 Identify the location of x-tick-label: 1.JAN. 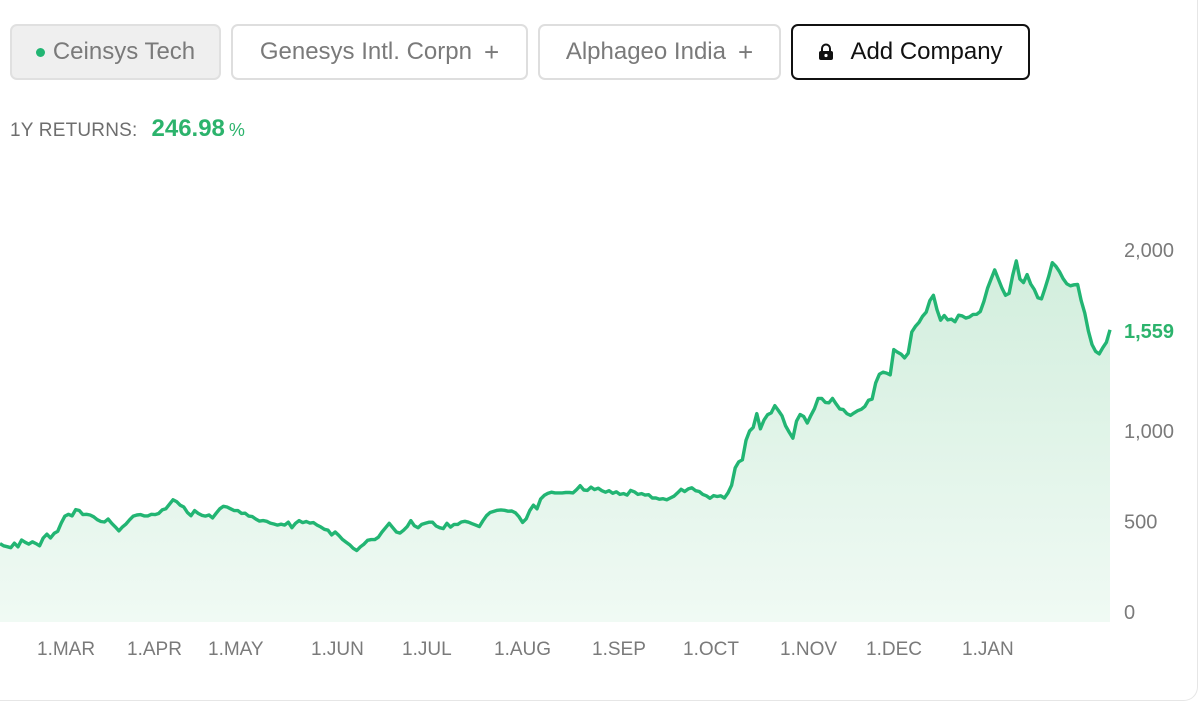
(988, 649).